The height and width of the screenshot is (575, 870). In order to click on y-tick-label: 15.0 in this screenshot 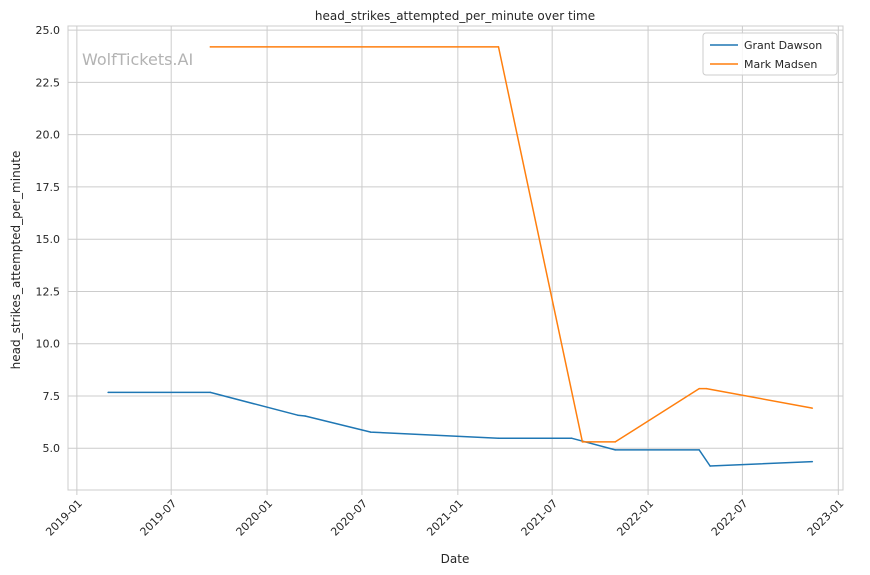, I will do `click(48, 239)`.